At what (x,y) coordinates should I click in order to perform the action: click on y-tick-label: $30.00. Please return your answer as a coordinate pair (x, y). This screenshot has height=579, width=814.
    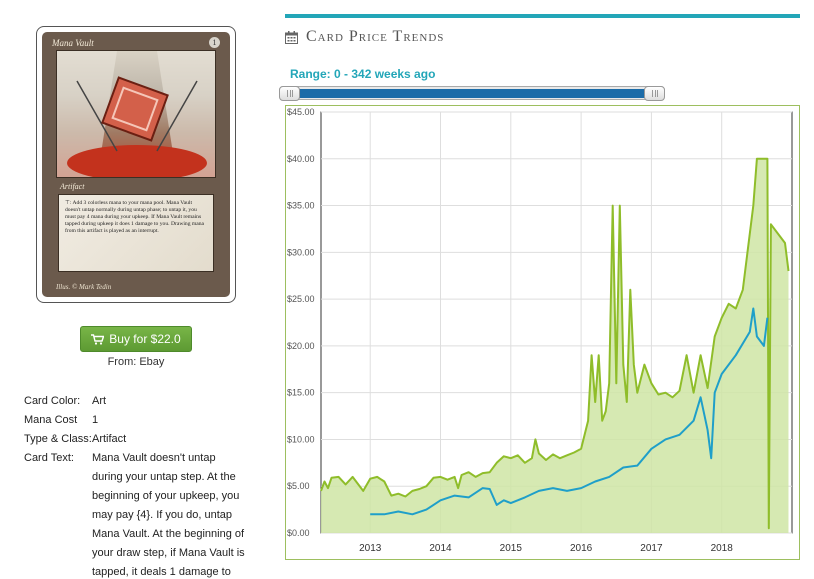
    Looking at the image, I should click on (301, 252).